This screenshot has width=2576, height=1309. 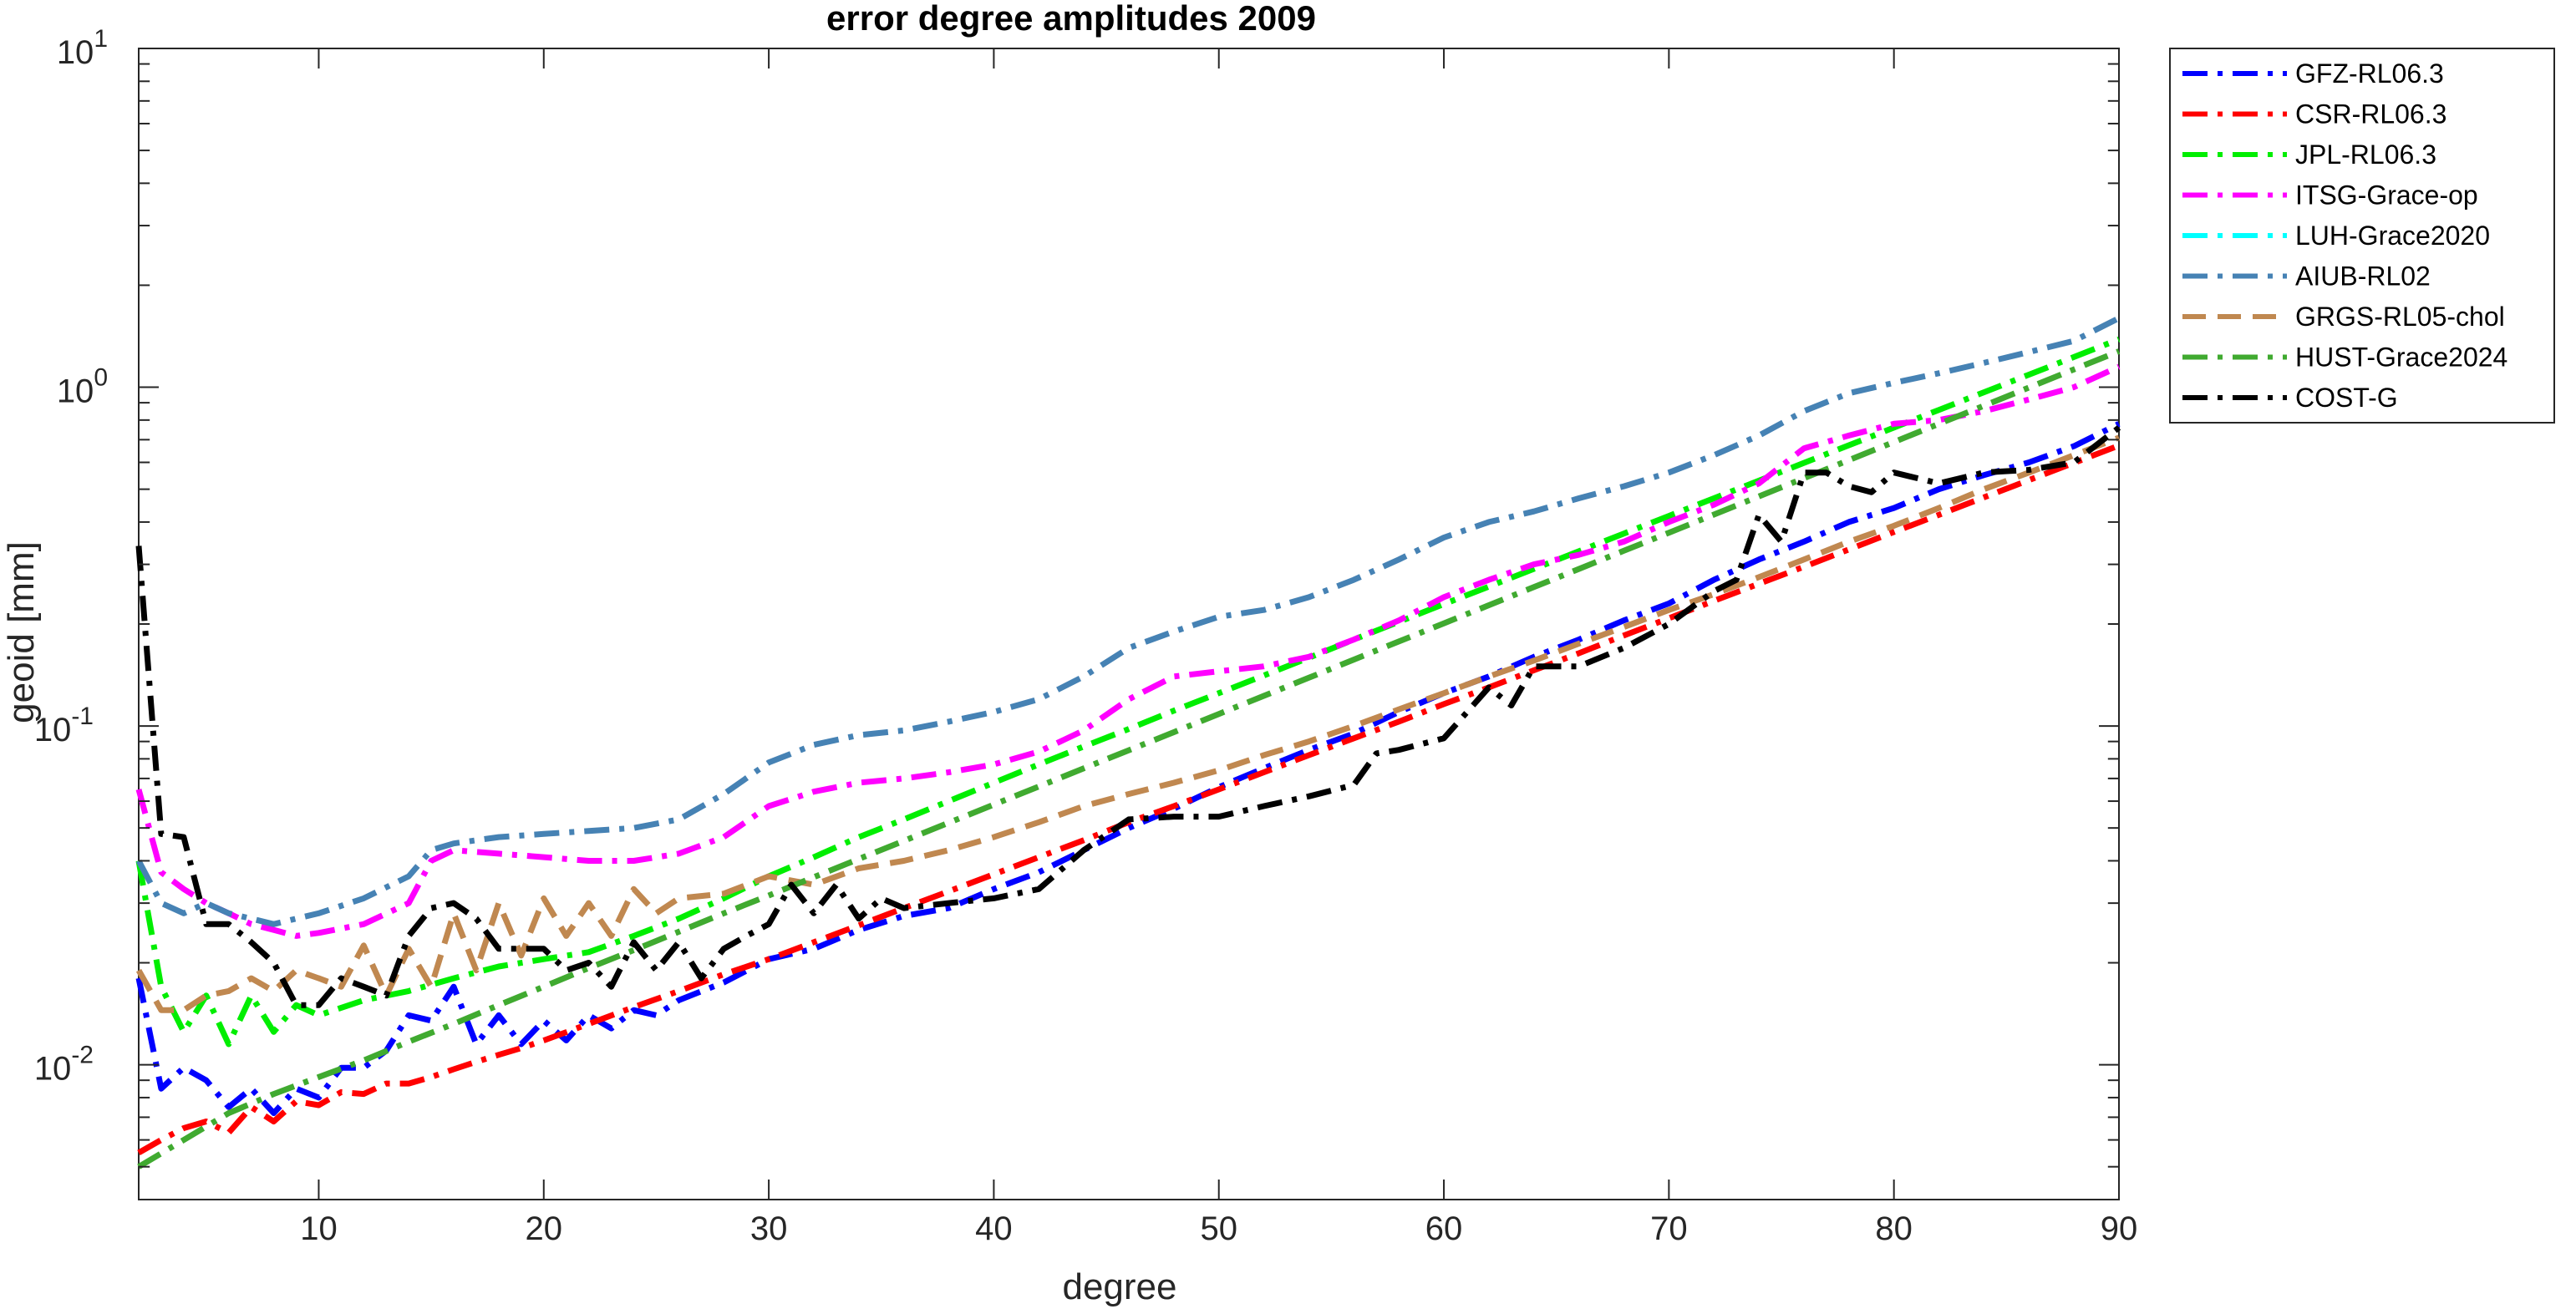 What do you see at coordinates (64, 725) in the screenshot?
I see `y-tick-label--1: 10⁻¹` at bounding box center [64, 725].